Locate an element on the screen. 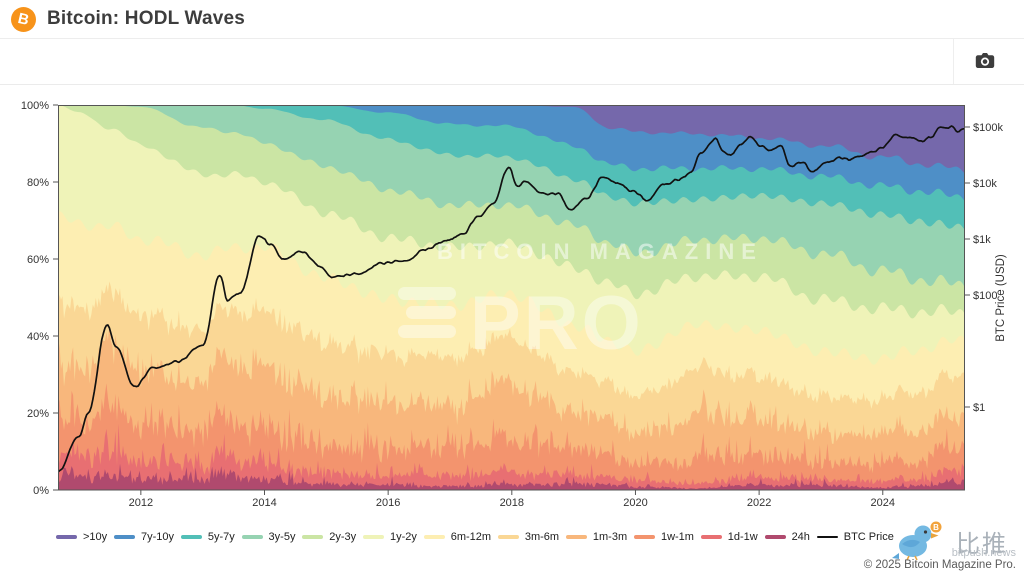  toolbar is located at coordinates (512, 62).